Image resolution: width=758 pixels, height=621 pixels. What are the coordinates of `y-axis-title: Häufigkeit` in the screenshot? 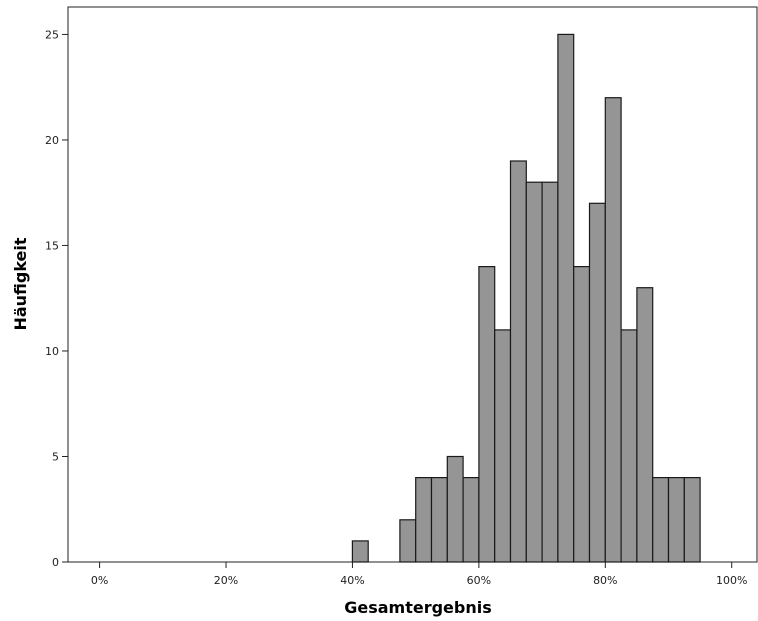 It's located at (20, 283).